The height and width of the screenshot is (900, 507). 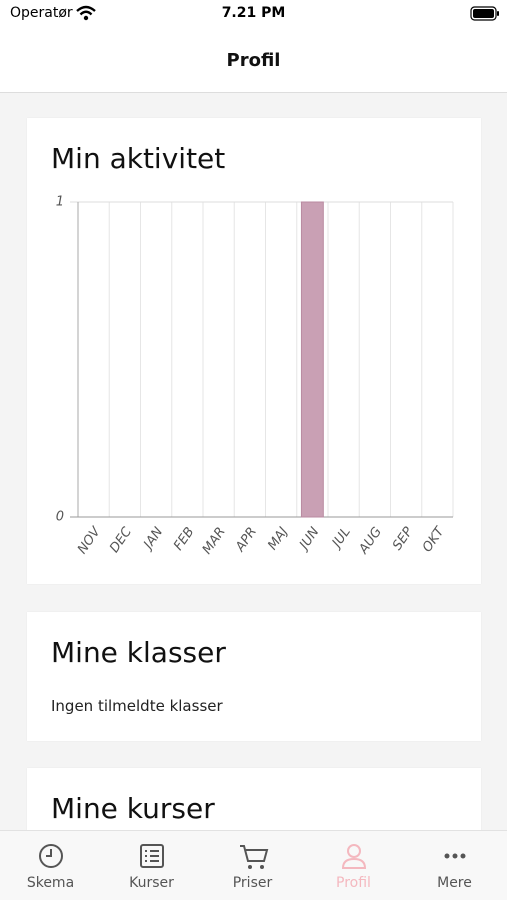 What do you see at coordinates (454, 883) in the screenshot?
I see `tab-label: Mere` at bounding box center [454, 883].